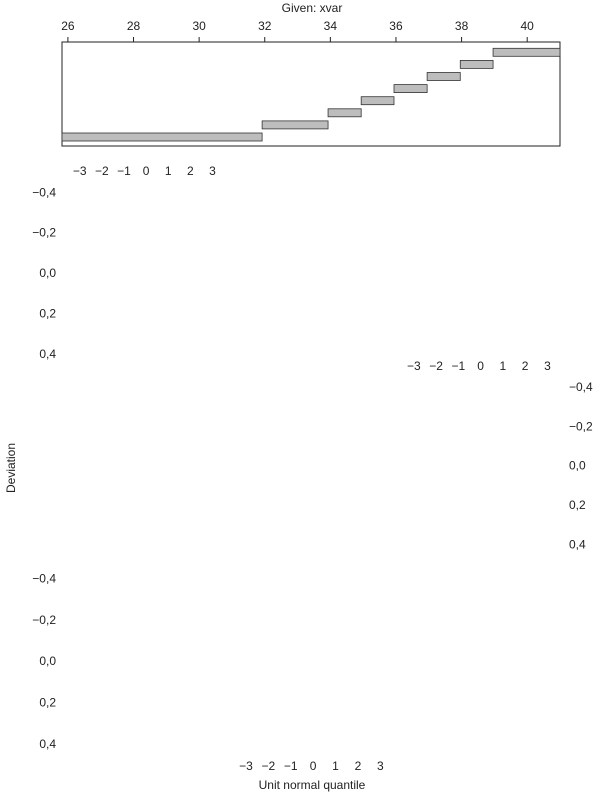 The image size is (600, 795). Describe the element at coordinates (577, 544) in the screenshot. I see `y-tick-label: 0,4` at that location.